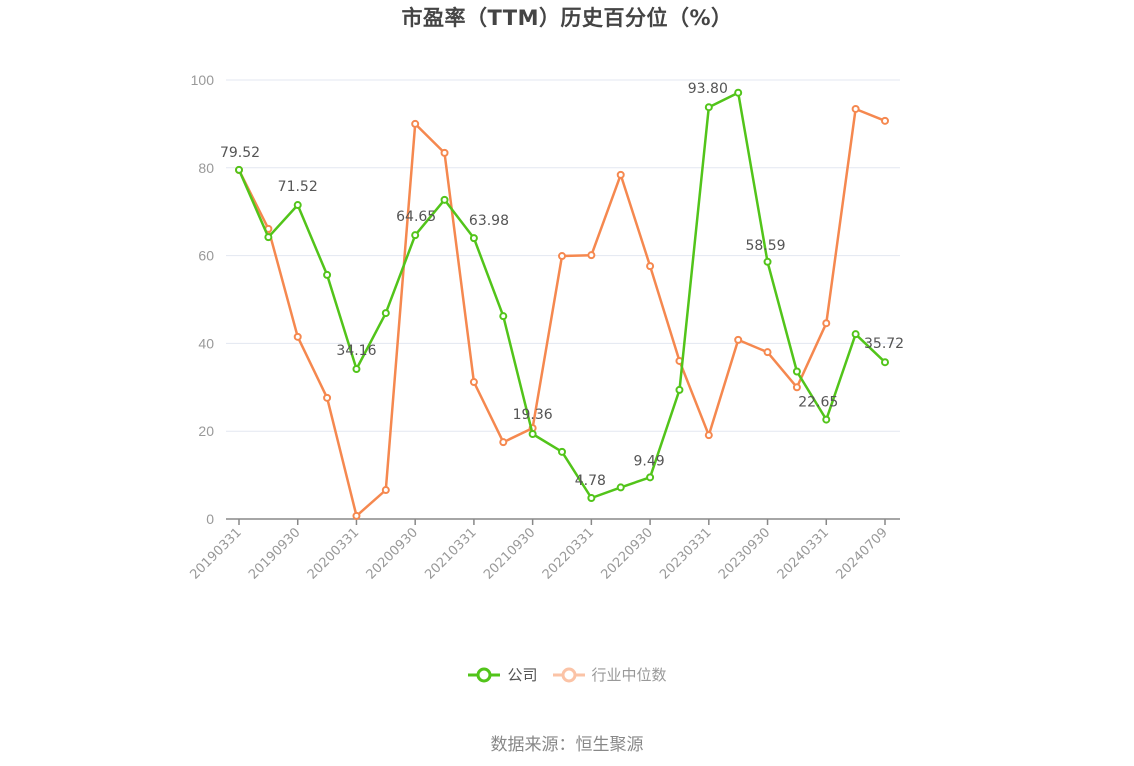 This screenshot has width=1134, height=766. Describe the element at coordinates (744, 553) in the screenshot. I see `x-tick-label: 20230930` at that location.